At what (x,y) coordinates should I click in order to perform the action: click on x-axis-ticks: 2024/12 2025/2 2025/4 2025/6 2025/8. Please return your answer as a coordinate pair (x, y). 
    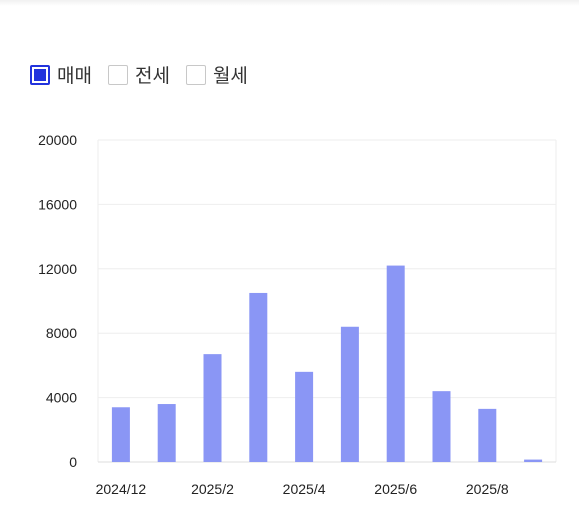
    Looking at the image, I should click on (302, 489).